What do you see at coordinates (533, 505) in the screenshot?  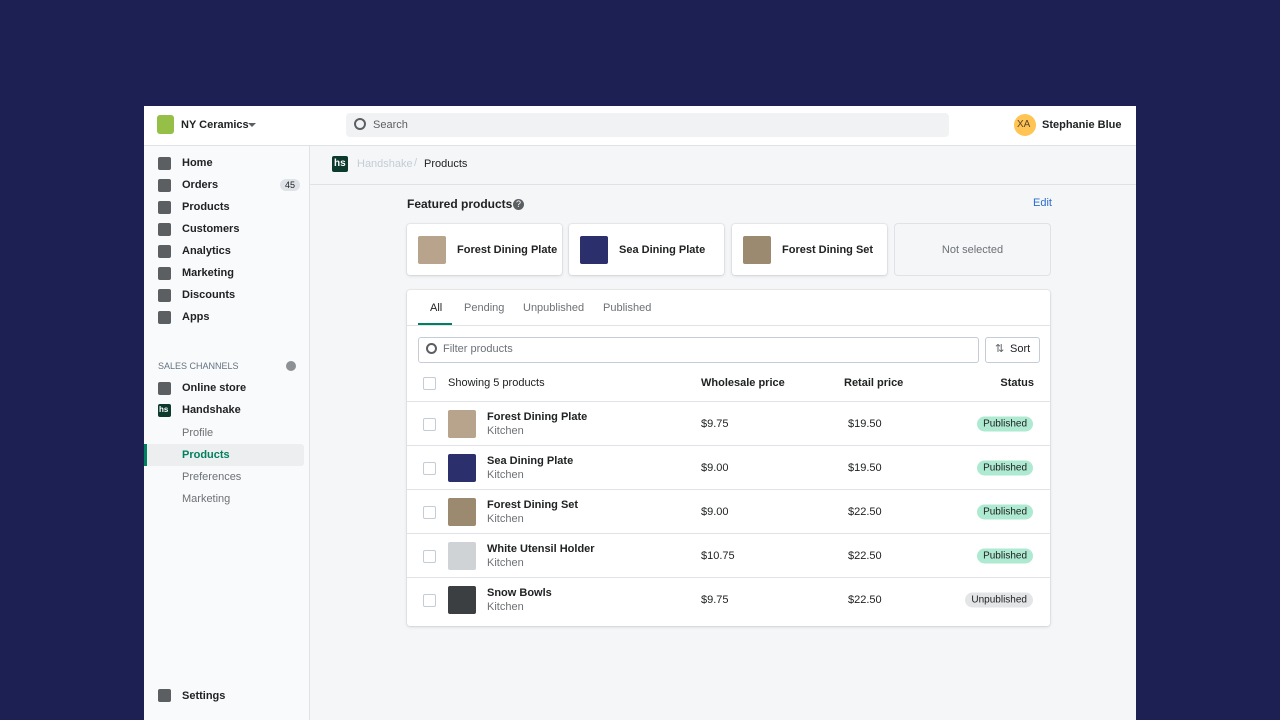 I see `product-name: Forest Dining Set` at bounding box center [533, 505].